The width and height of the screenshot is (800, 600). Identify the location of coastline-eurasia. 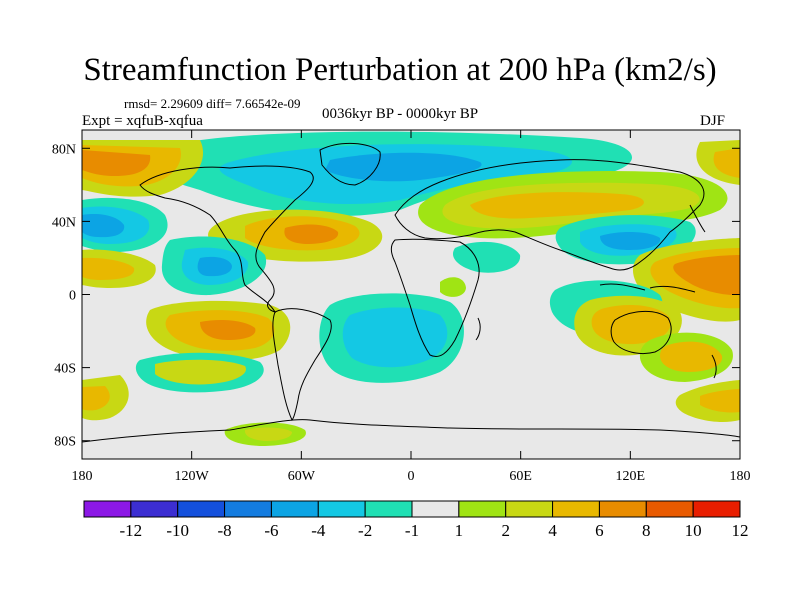
(549, 215).